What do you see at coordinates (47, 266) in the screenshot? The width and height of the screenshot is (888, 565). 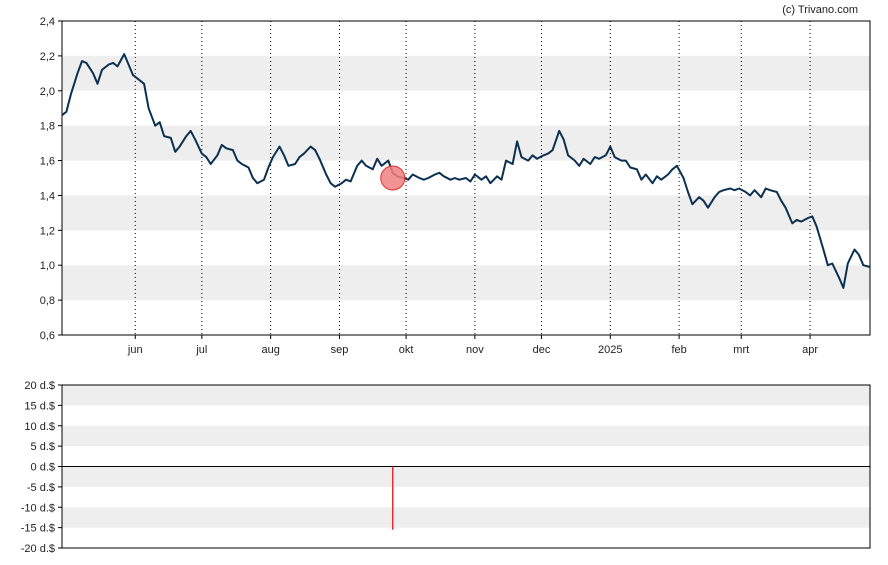 I see `y-tick-label: 1,0` at bounding box center [47, 266].